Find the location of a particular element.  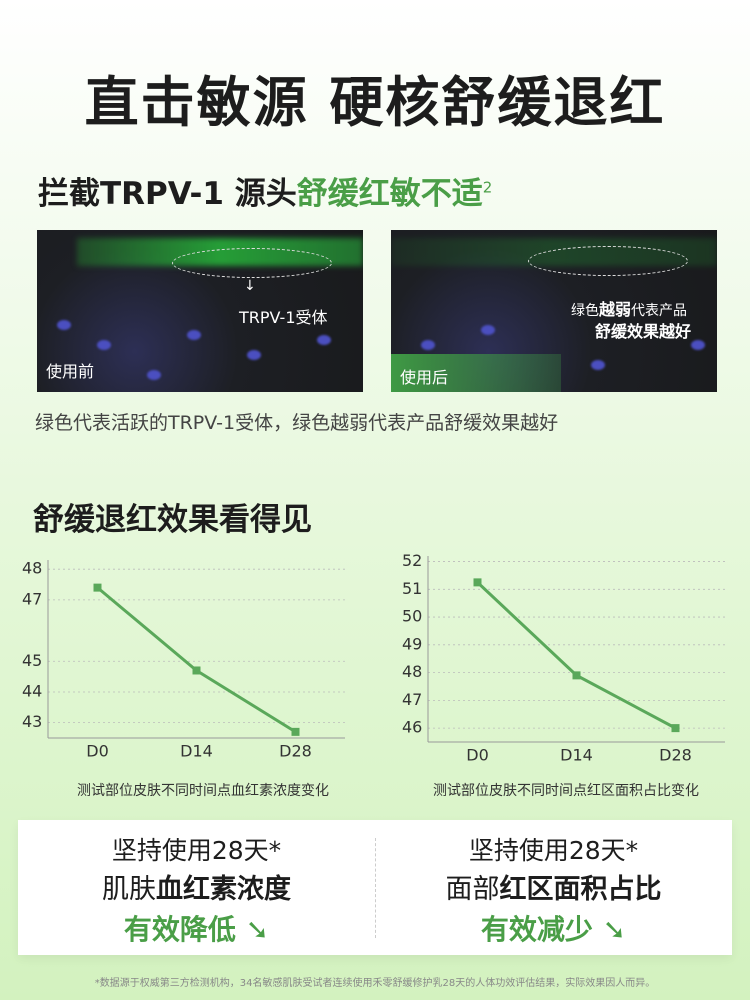

summary-line: 肌肤血红素浓度 is located at coordinates (196, 890).